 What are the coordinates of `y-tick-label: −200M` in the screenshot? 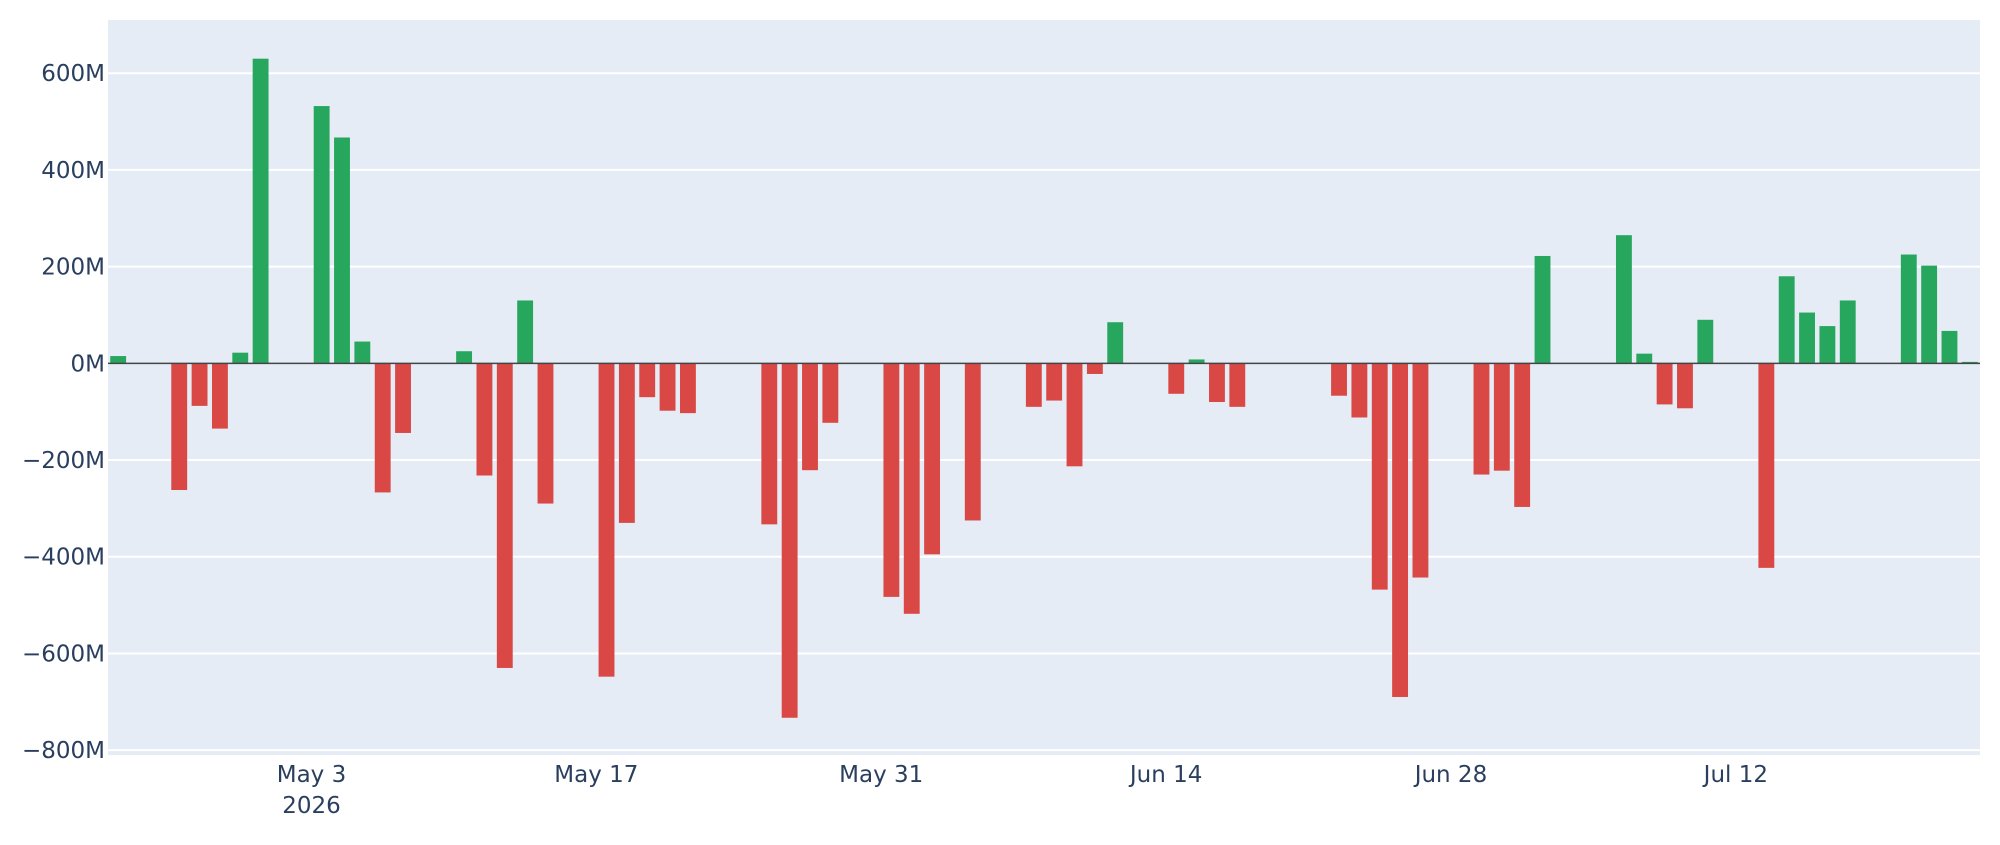 It's located at (63, 461).